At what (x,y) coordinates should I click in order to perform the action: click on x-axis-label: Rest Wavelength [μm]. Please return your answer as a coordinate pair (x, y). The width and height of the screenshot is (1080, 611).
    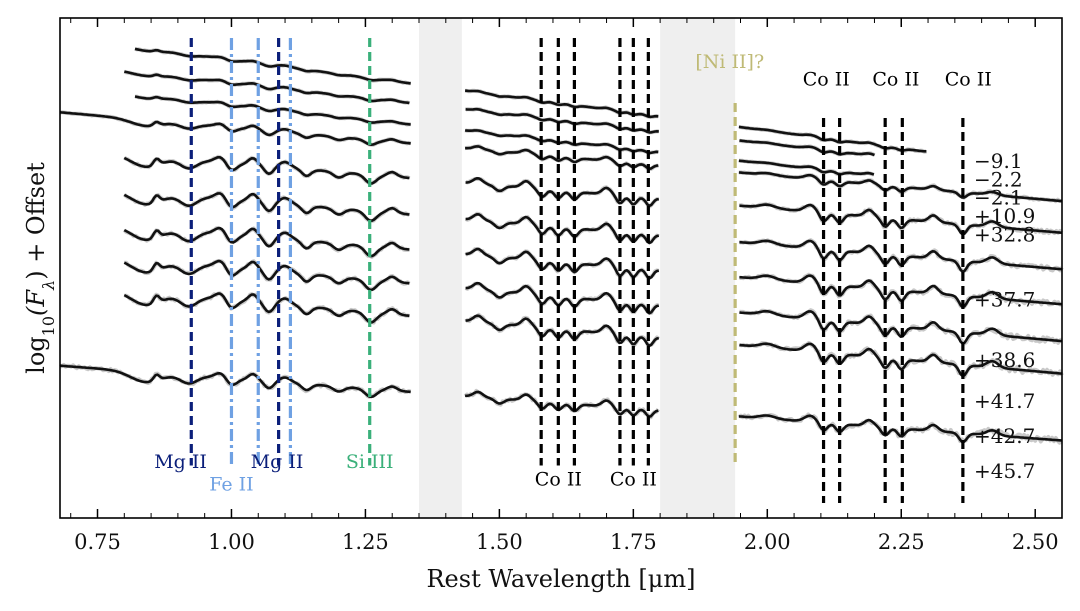
    Looking at the image, I should click on (560, 579).